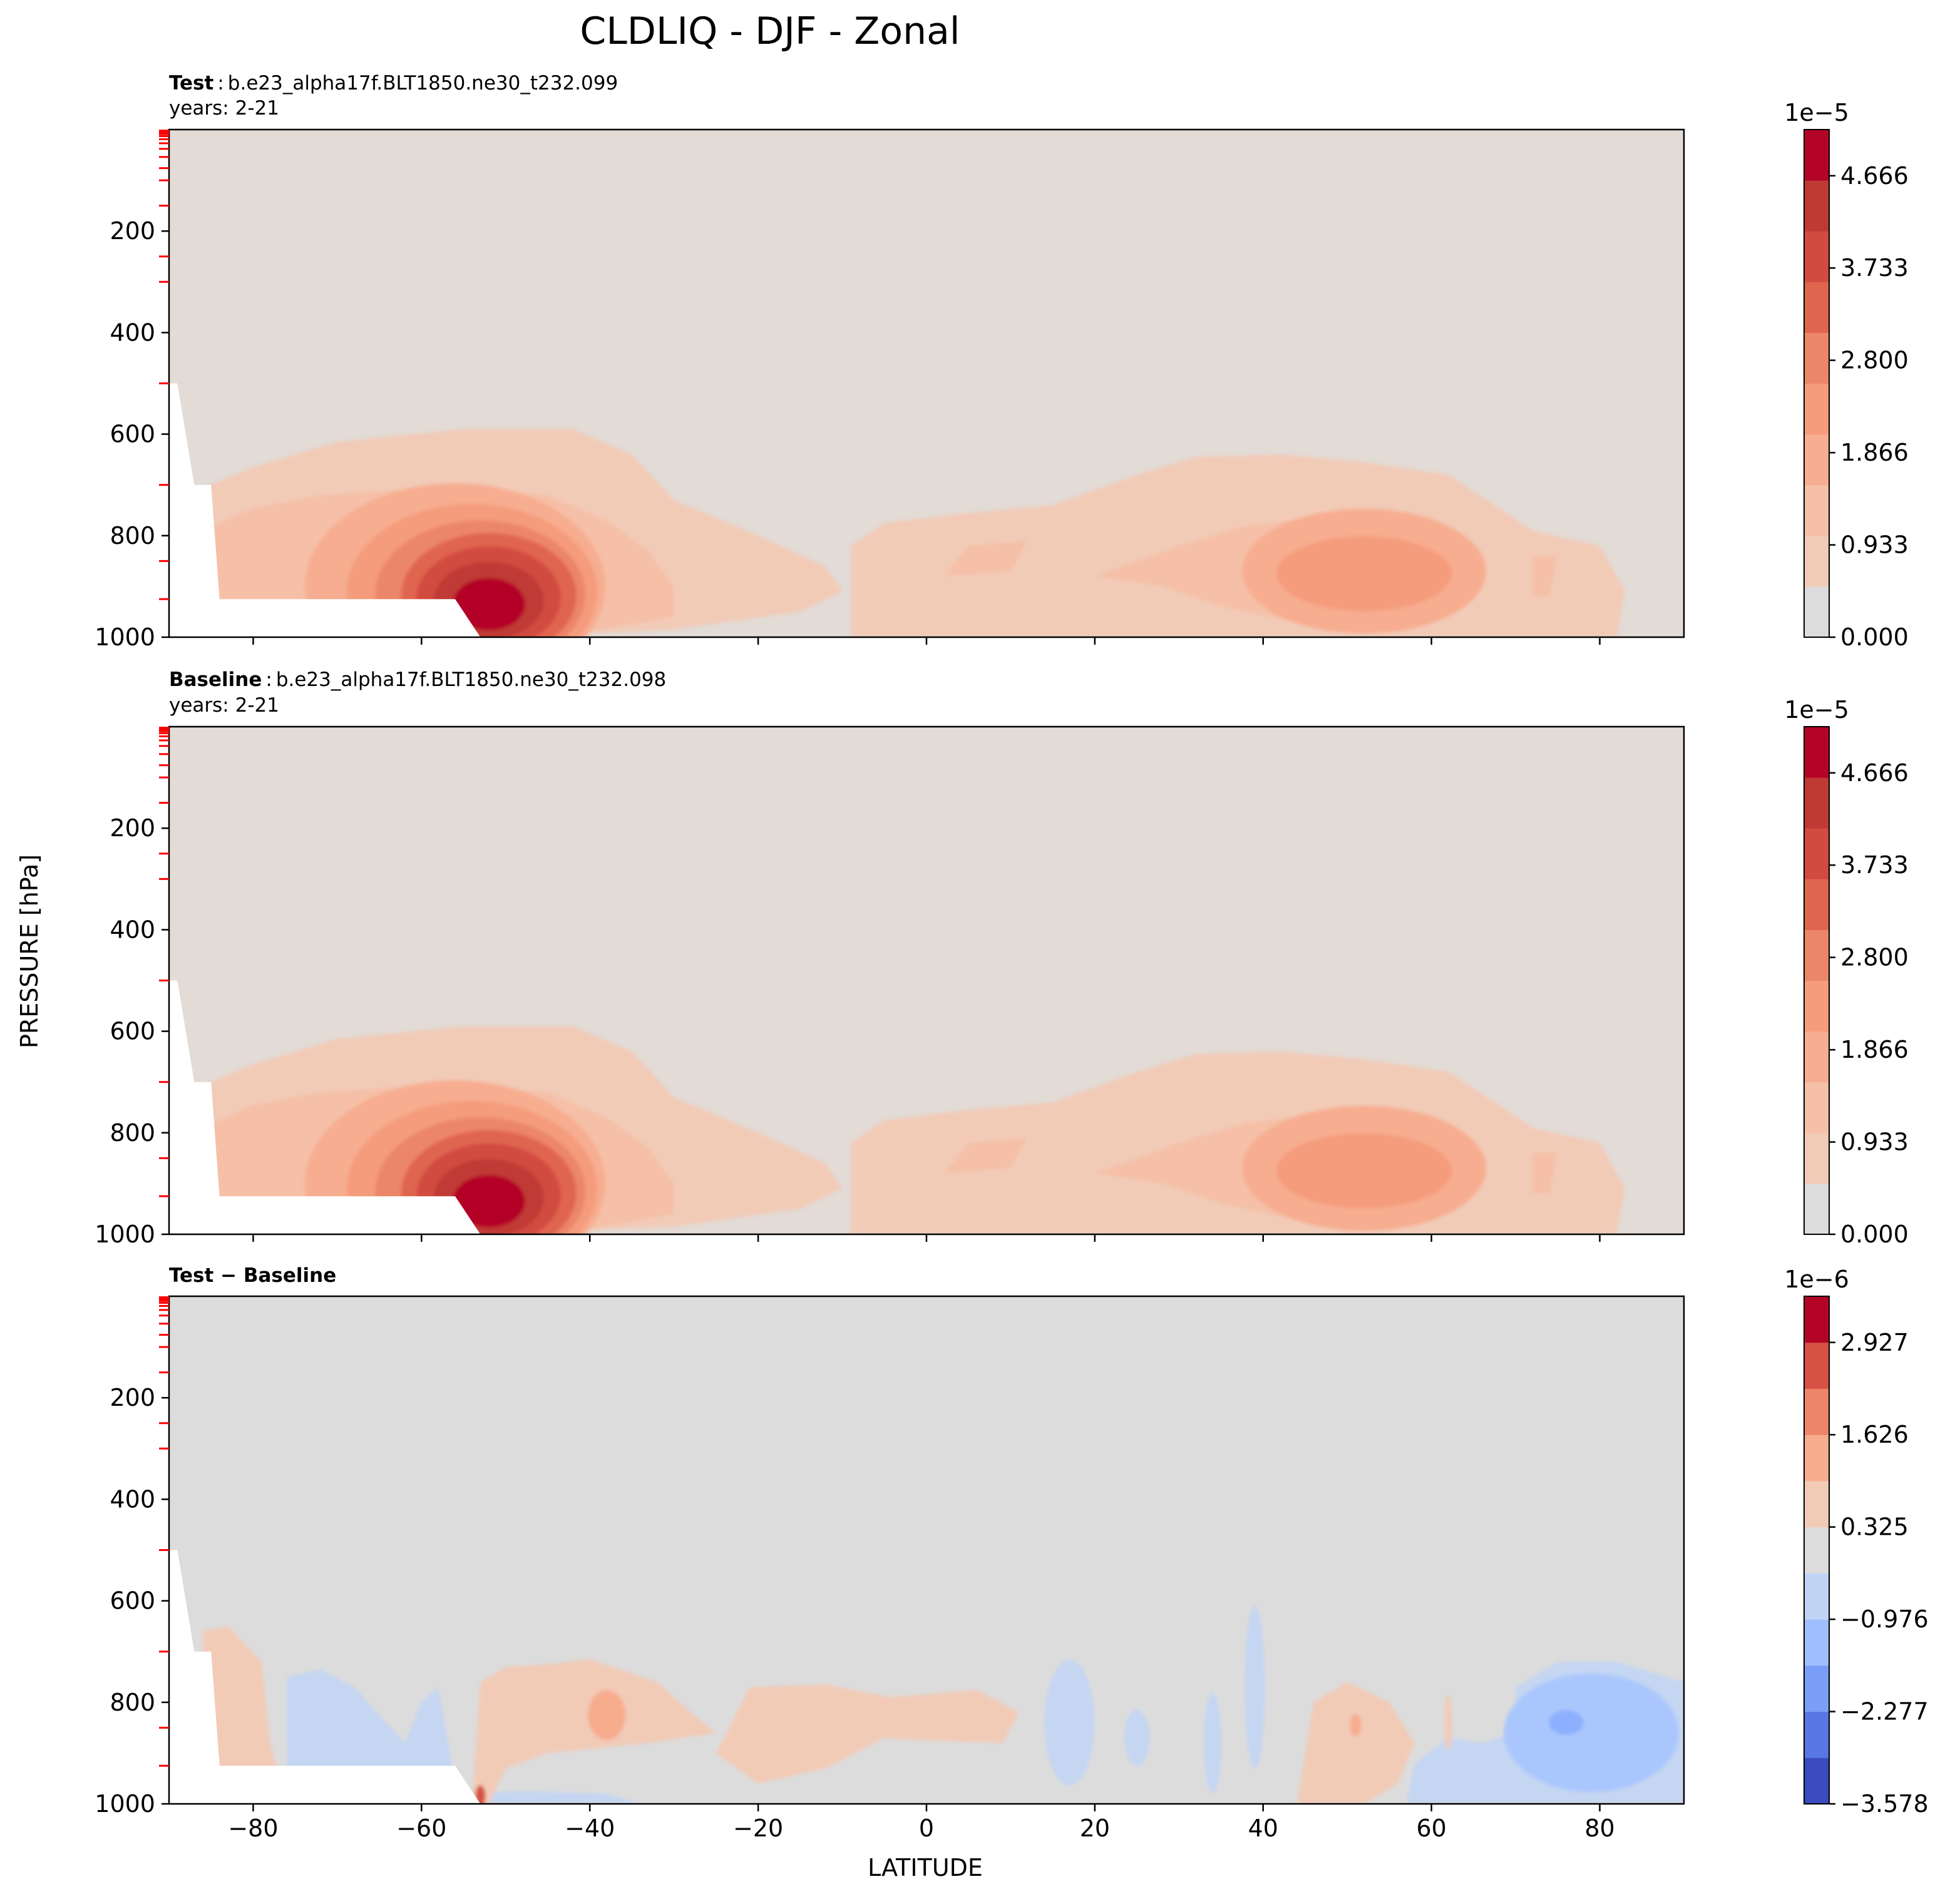 Image resolution: width=1960 pixels, height=1899 pixels. I want to click on contour-positive-edge, so click(480, 1794).